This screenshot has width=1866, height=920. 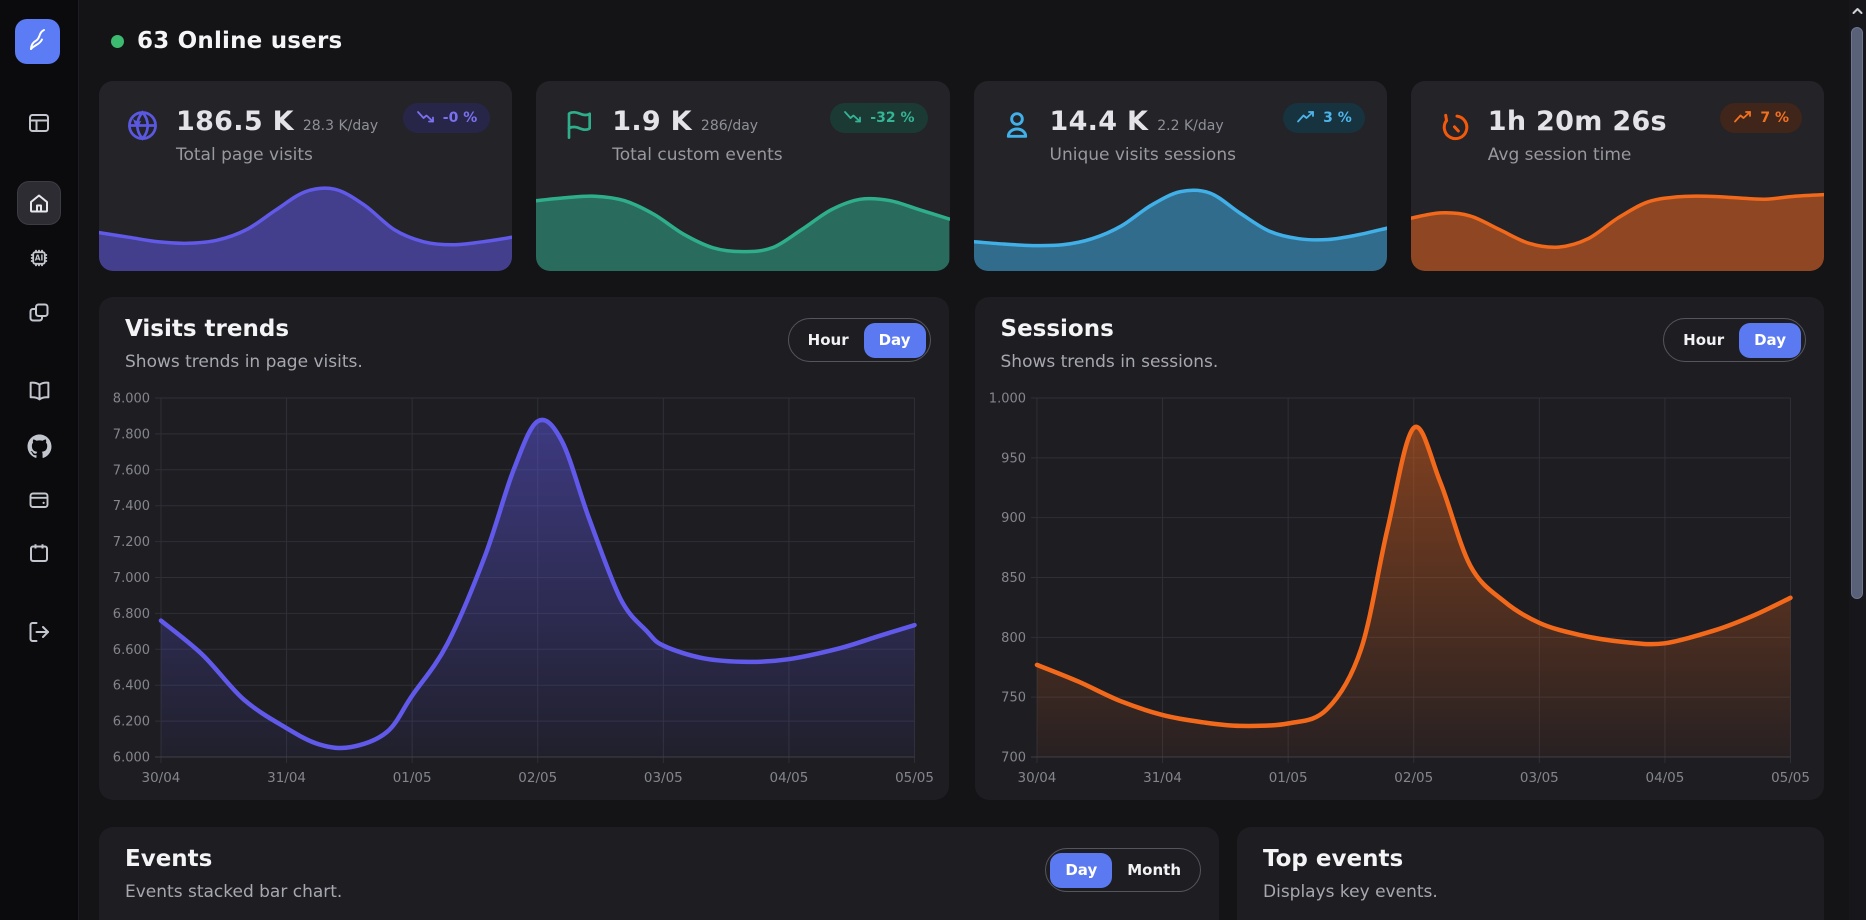 I want to click on dashboard-icon, so click(x=39, y=123).